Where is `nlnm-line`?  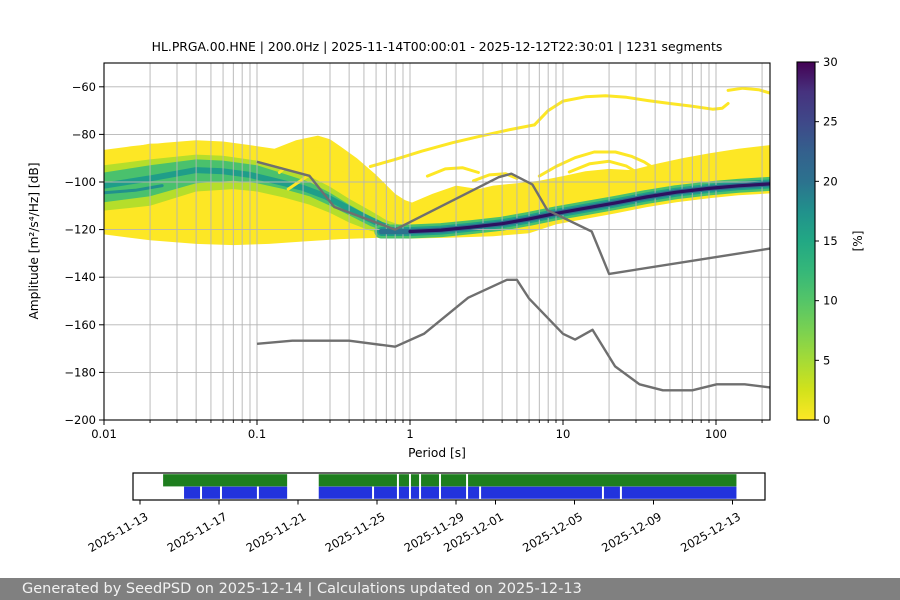
nlnm-line is located at coordinates (513, 335).